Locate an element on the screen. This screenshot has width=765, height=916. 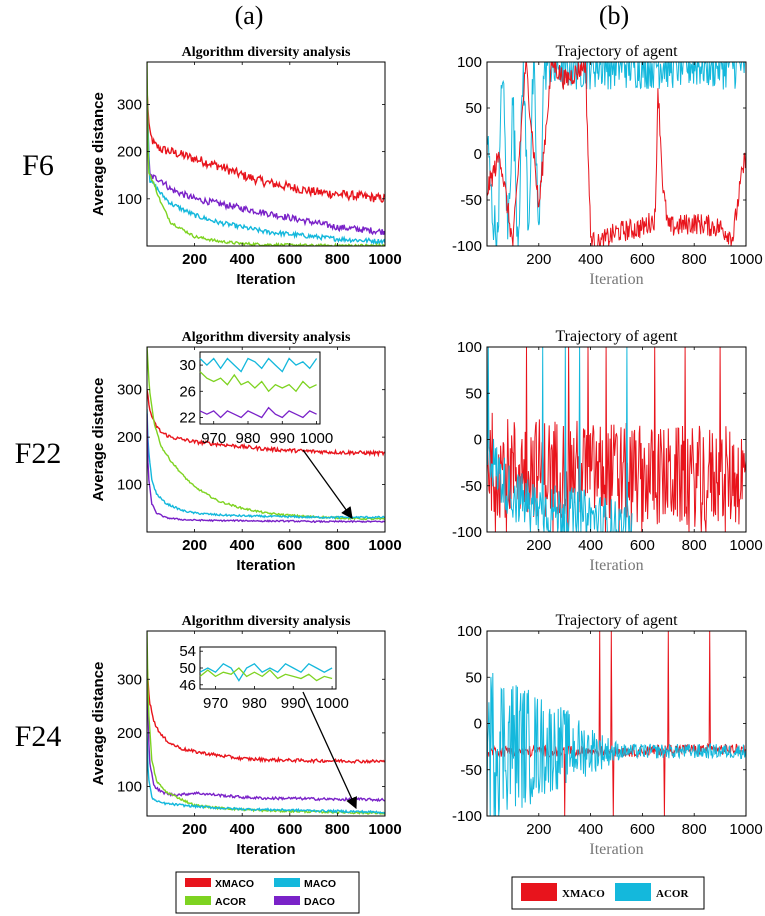
inset-series-daco is located at coordinates (258, 412).